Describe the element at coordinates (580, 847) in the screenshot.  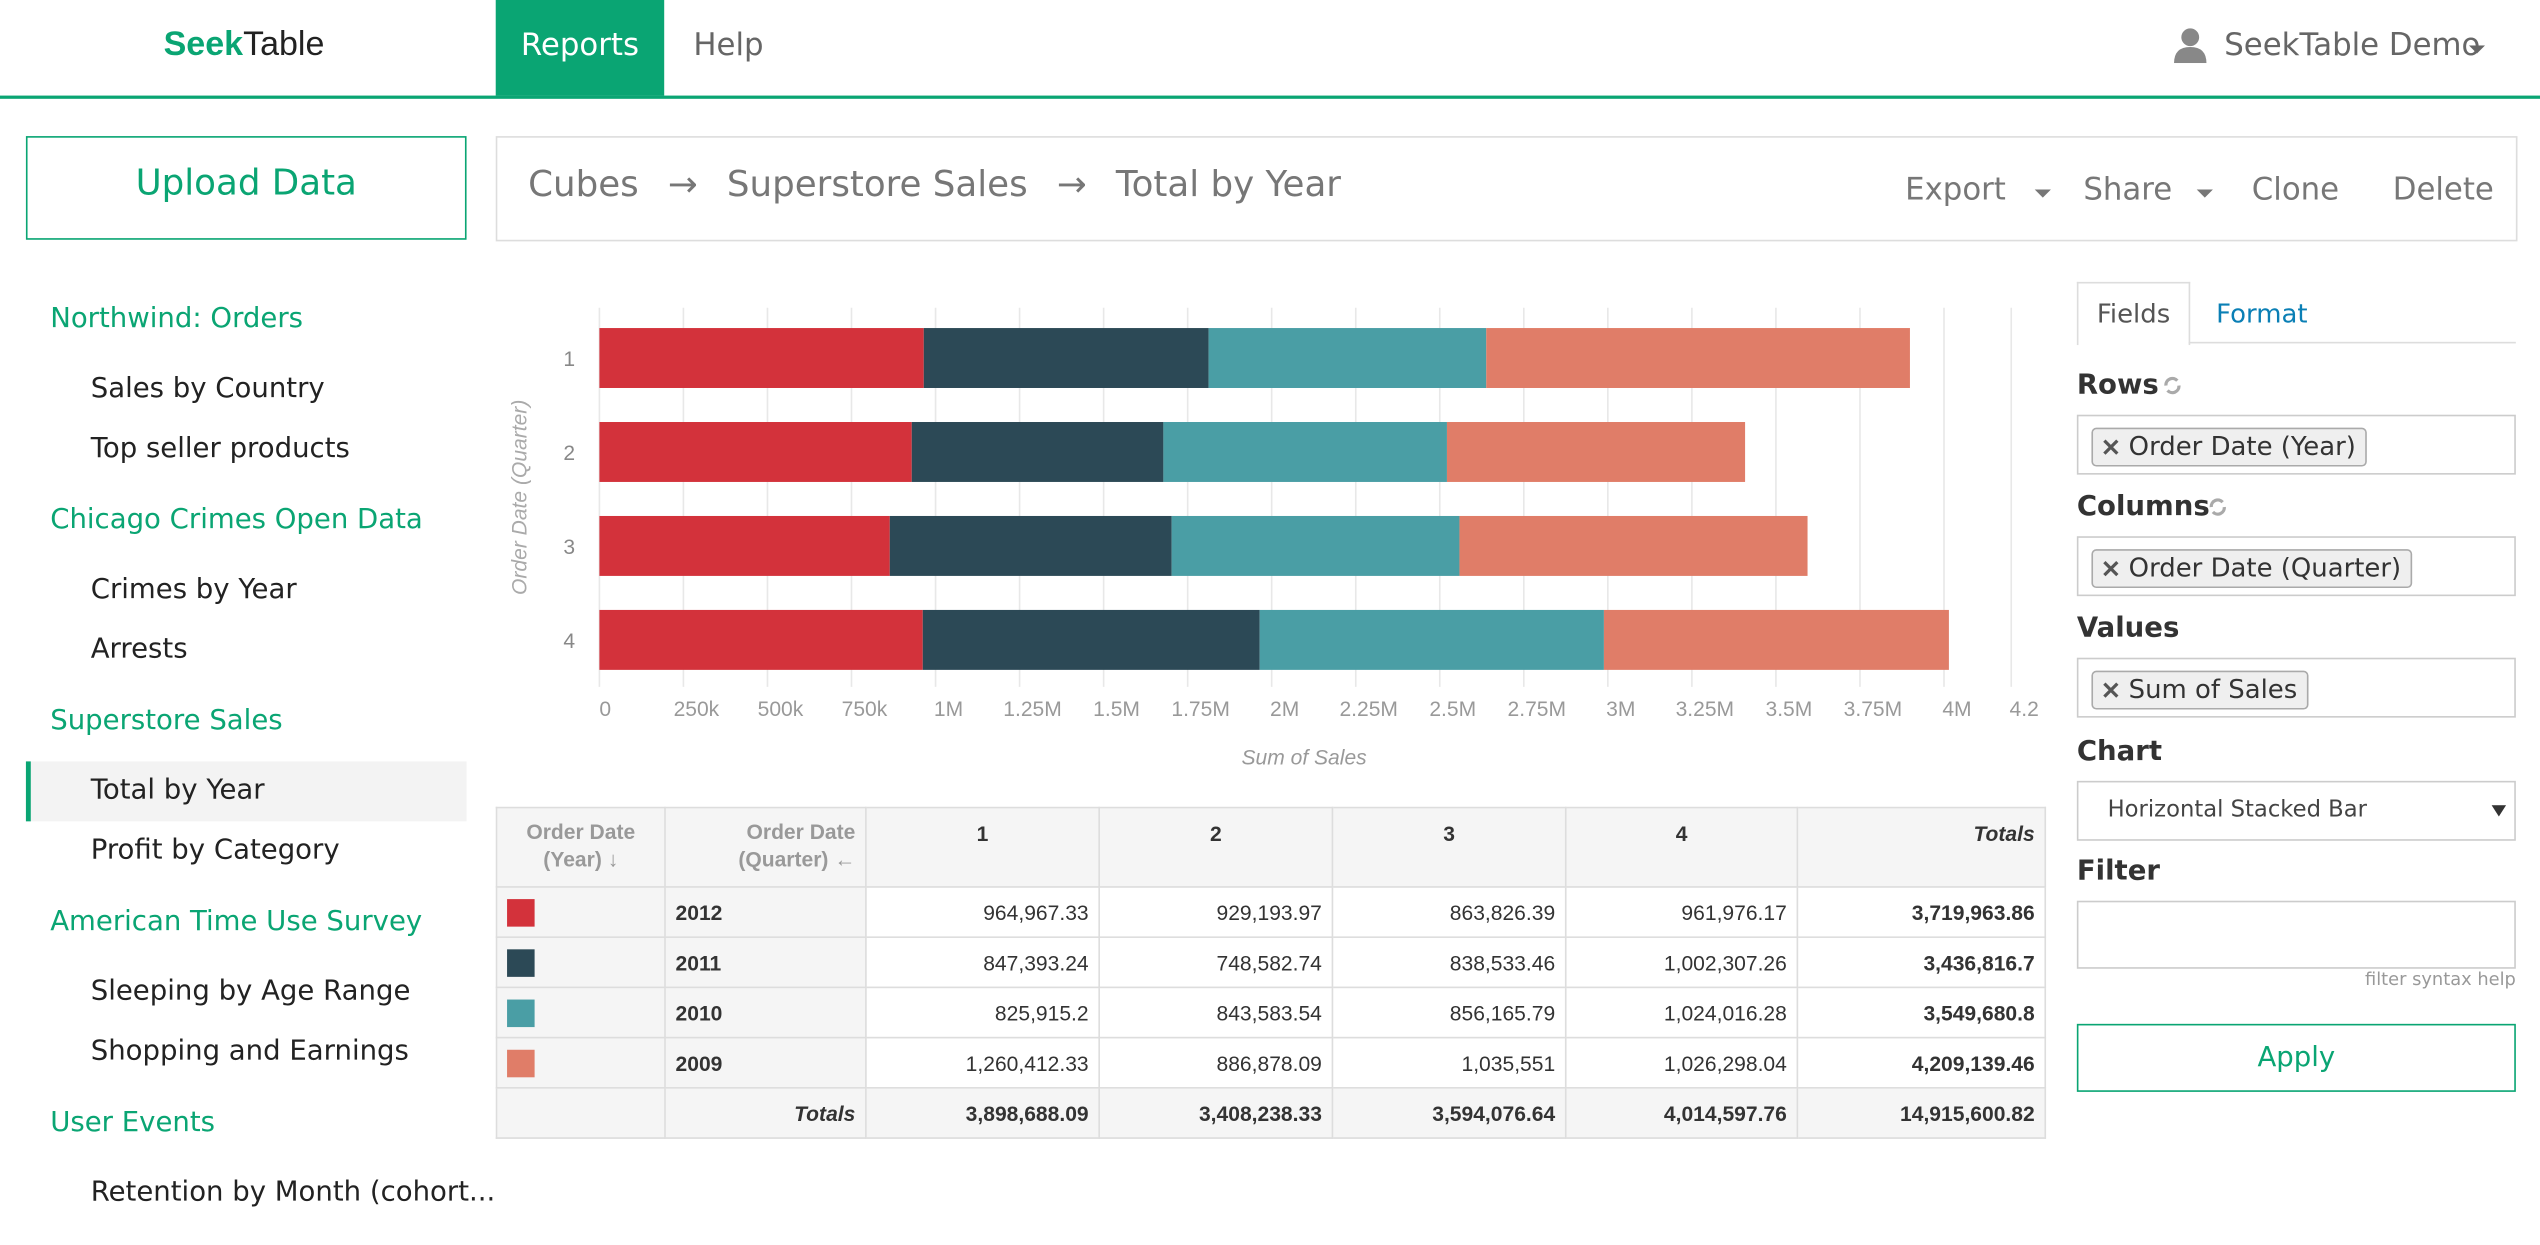
I see `header-cell: Order Date (Year) ↓` at that location.